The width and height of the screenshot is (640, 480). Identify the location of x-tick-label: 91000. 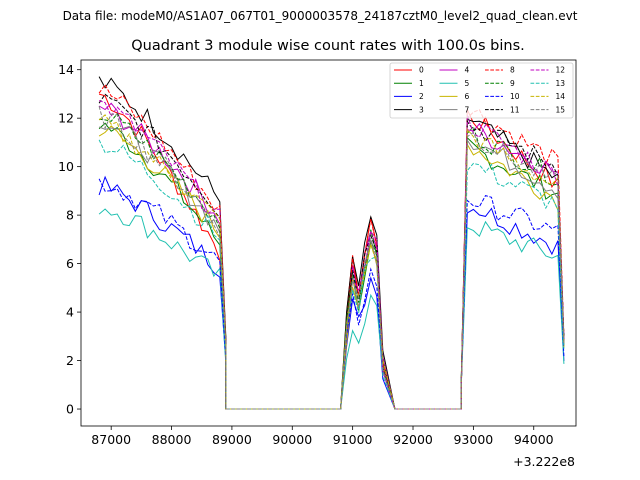
(353, 439).